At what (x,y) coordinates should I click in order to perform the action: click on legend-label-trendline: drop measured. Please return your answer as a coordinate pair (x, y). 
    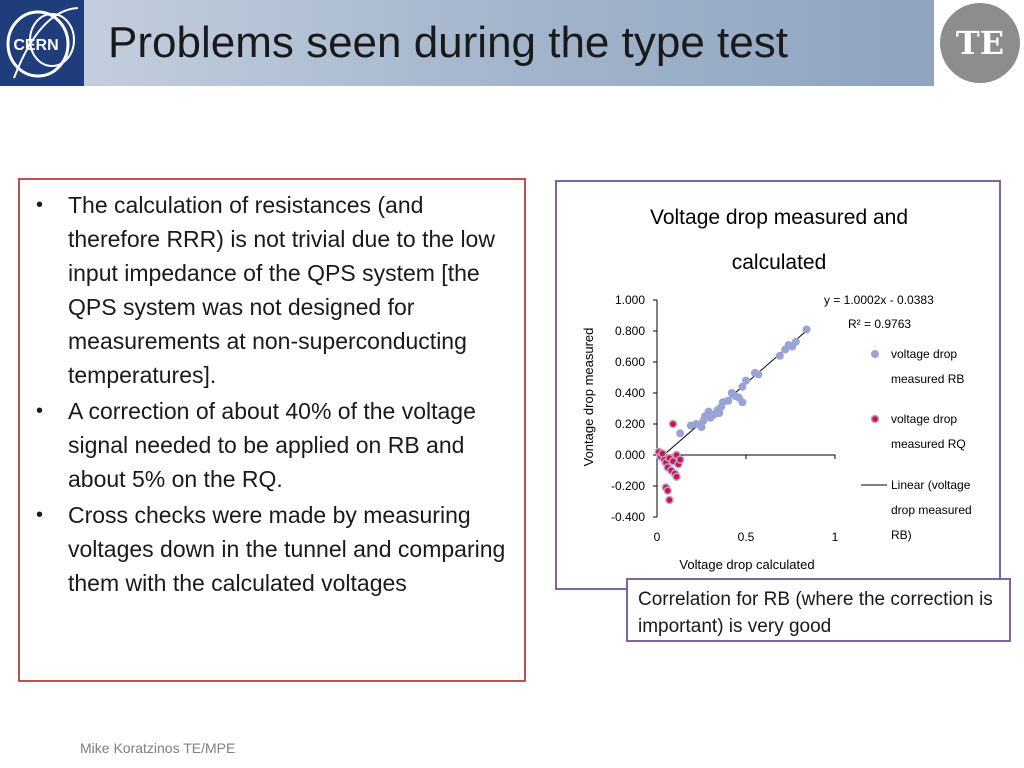
    Looking at the image, I should click on (931, 510).